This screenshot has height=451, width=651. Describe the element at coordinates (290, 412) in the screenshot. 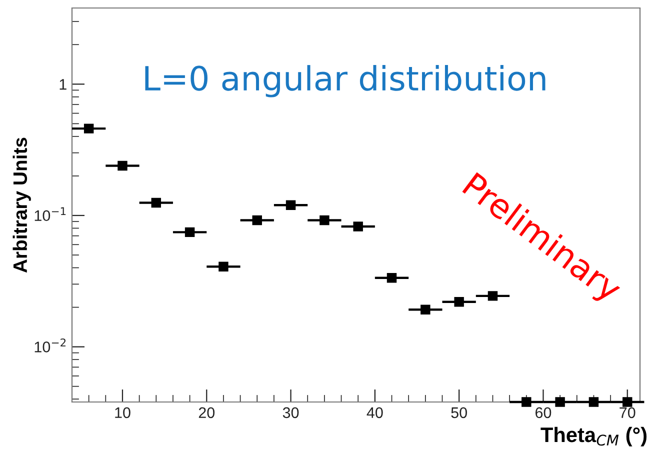

I see `x-tick-label: 30` at that location.